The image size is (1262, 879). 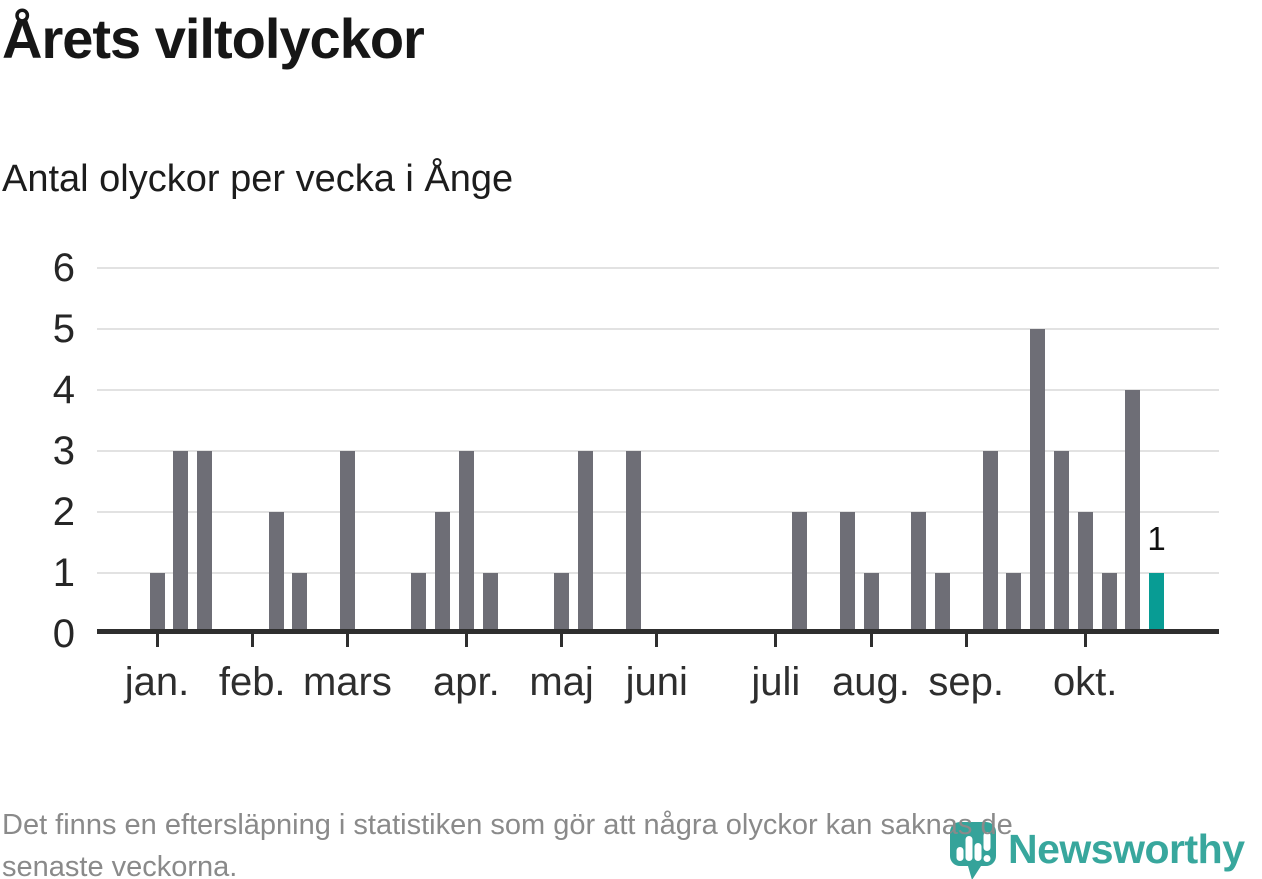 What do you see at coordinates (63, 390) in the screenshot?
I see `y-axis-label-4: 4` at bounding box center [63, 390].